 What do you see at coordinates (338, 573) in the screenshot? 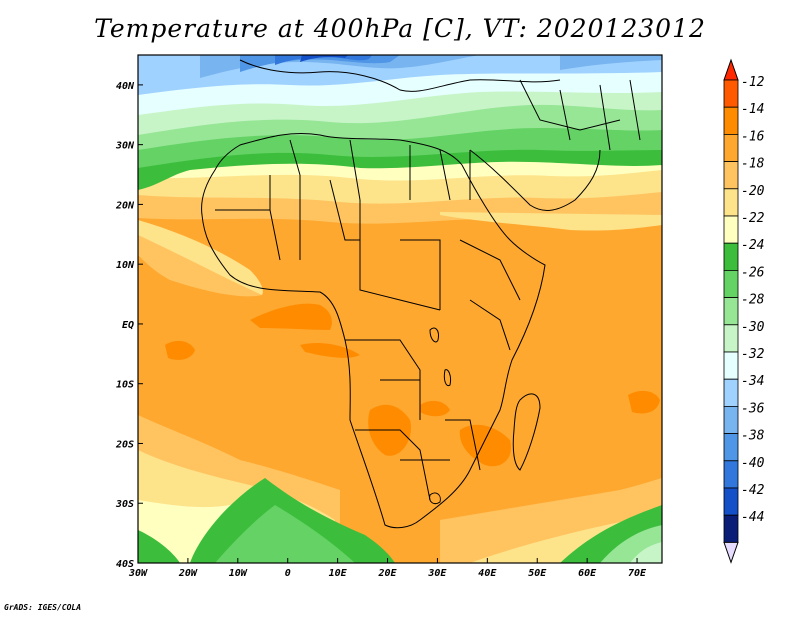
I see `x-tick-label: 10E` at bounding box center [338, 573].